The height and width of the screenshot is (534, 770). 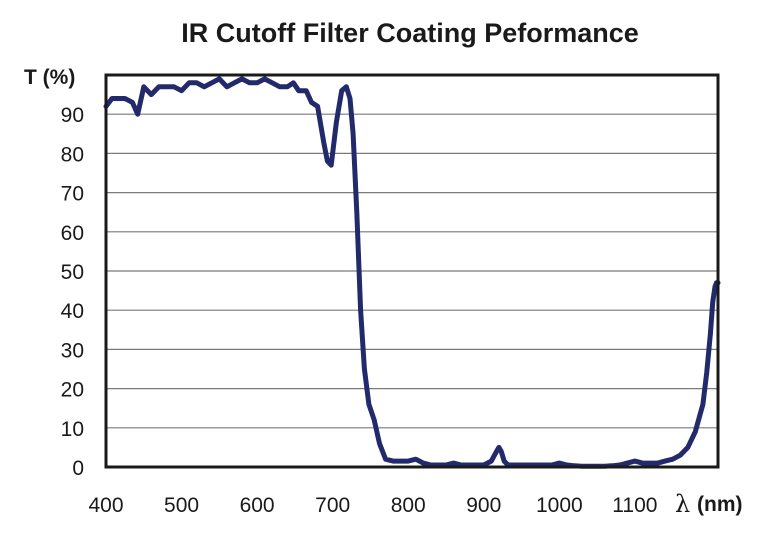 What do you see at coordinates (634, 505) in the screenshot?
I see `x-tick-label: 1100` at bounding box center [634, 505].